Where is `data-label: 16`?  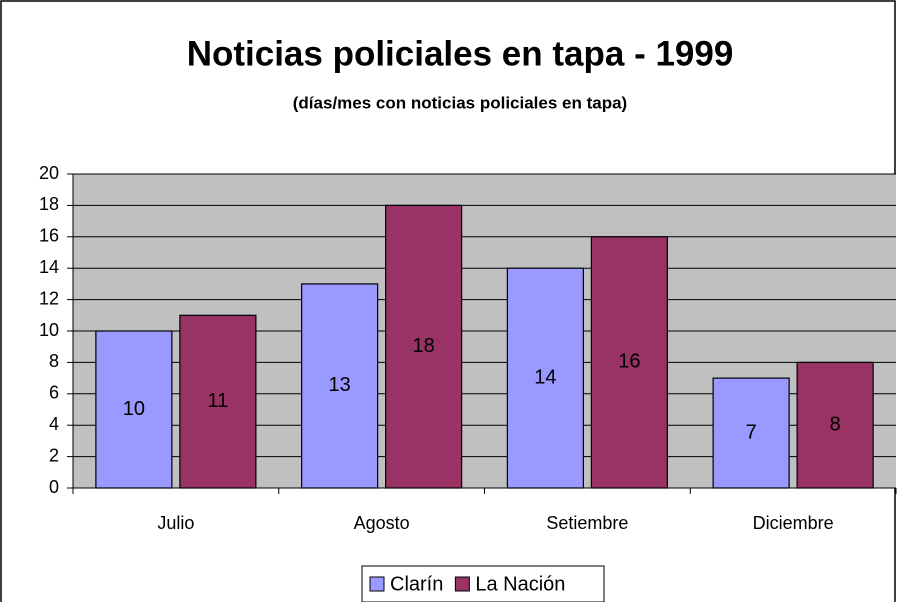
data-label: 16 is located at coordinates (629, 362).